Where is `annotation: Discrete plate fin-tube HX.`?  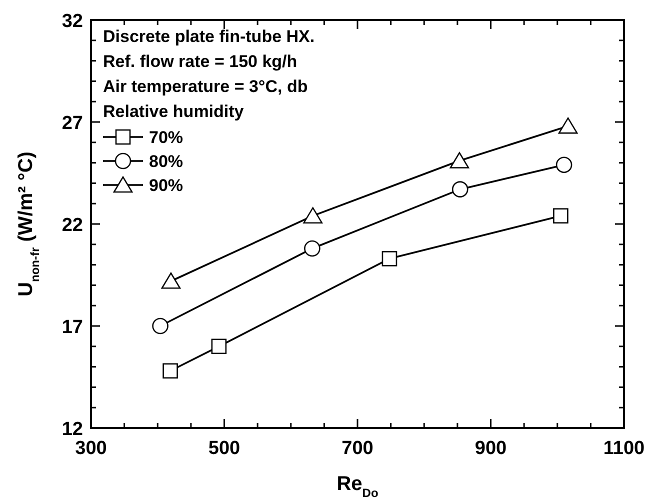
annotation: Discrete plate fin-tube HX. is located at coordinates (209, 36).